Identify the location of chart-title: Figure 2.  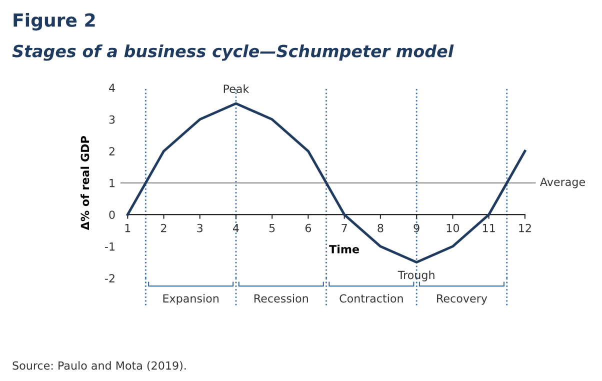
(54, 21).